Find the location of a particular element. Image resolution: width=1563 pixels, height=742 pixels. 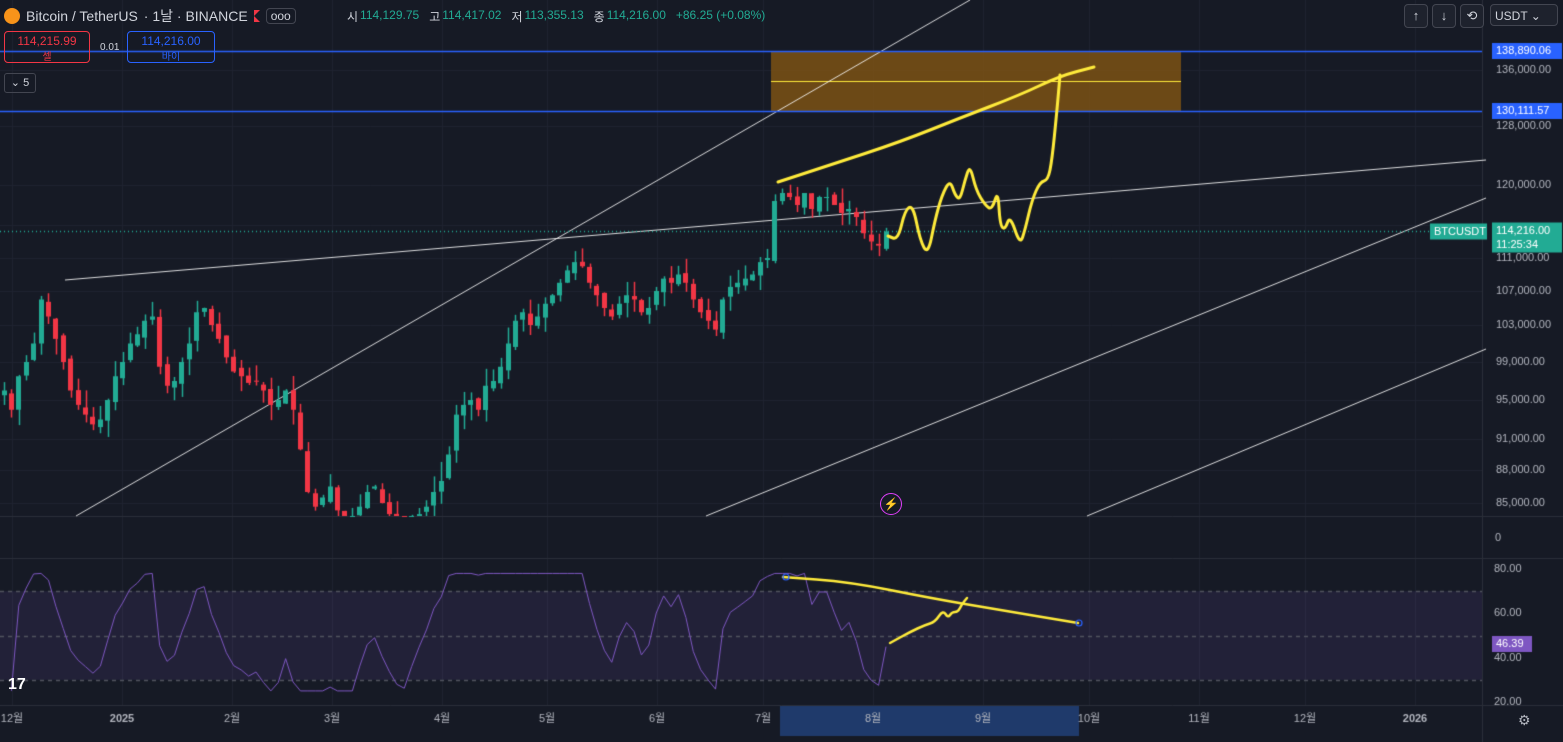

flag-icon is located at coordinates (256, 16).